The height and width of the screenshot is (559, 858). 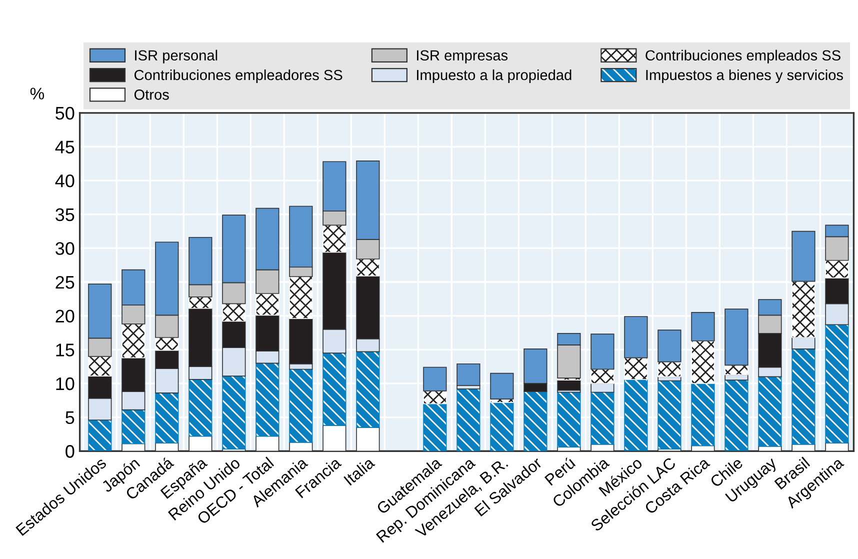 What do you see at coordinates (151, 95) in the screenshot?
I see `legend-label: Otros` at bounding box center [151, 95].